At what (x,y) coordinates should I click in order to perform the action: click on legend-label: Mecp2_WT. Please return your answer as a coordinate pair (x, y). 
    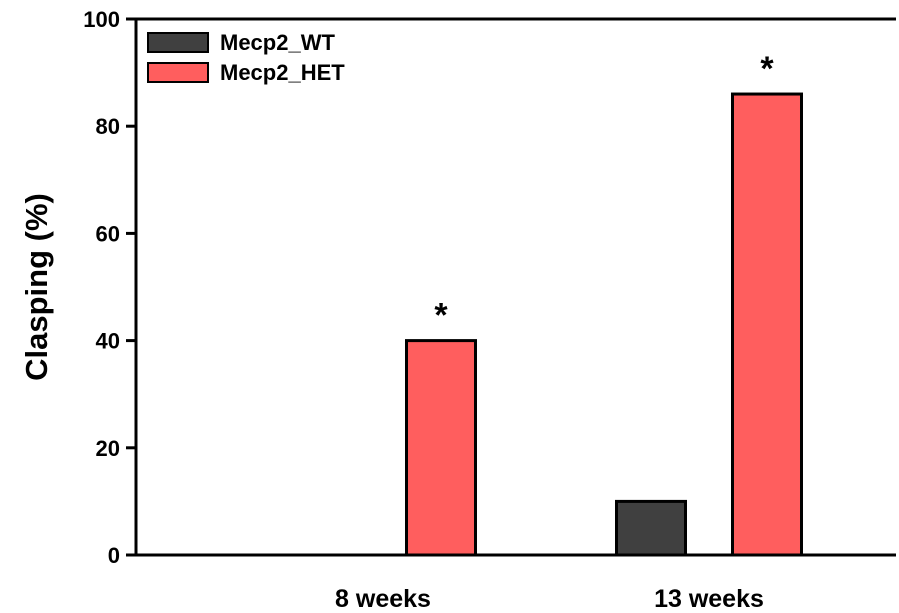
    Looking at the image, I should click on (277, 42).